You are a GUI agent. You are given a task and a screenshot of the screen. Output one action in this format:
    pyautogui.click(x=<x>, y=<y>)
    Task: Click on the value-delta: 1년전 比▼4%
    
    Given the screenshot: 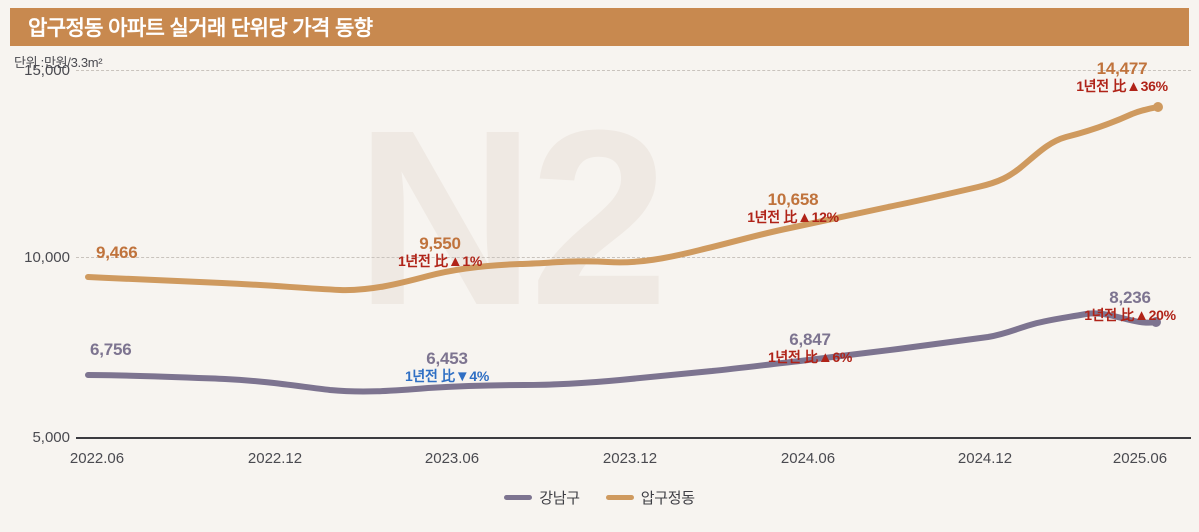 What is the action you would take?
    pyautogui.click(x=447, y=377)
    